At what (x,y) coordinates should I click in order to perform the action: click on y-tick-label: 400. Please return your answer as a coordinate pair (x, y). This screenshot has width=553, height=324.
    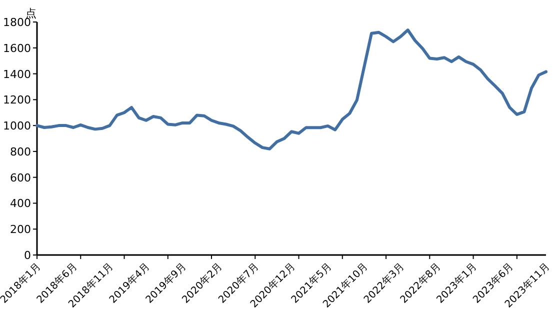
    Looking at the image, I should click on (20, 203).